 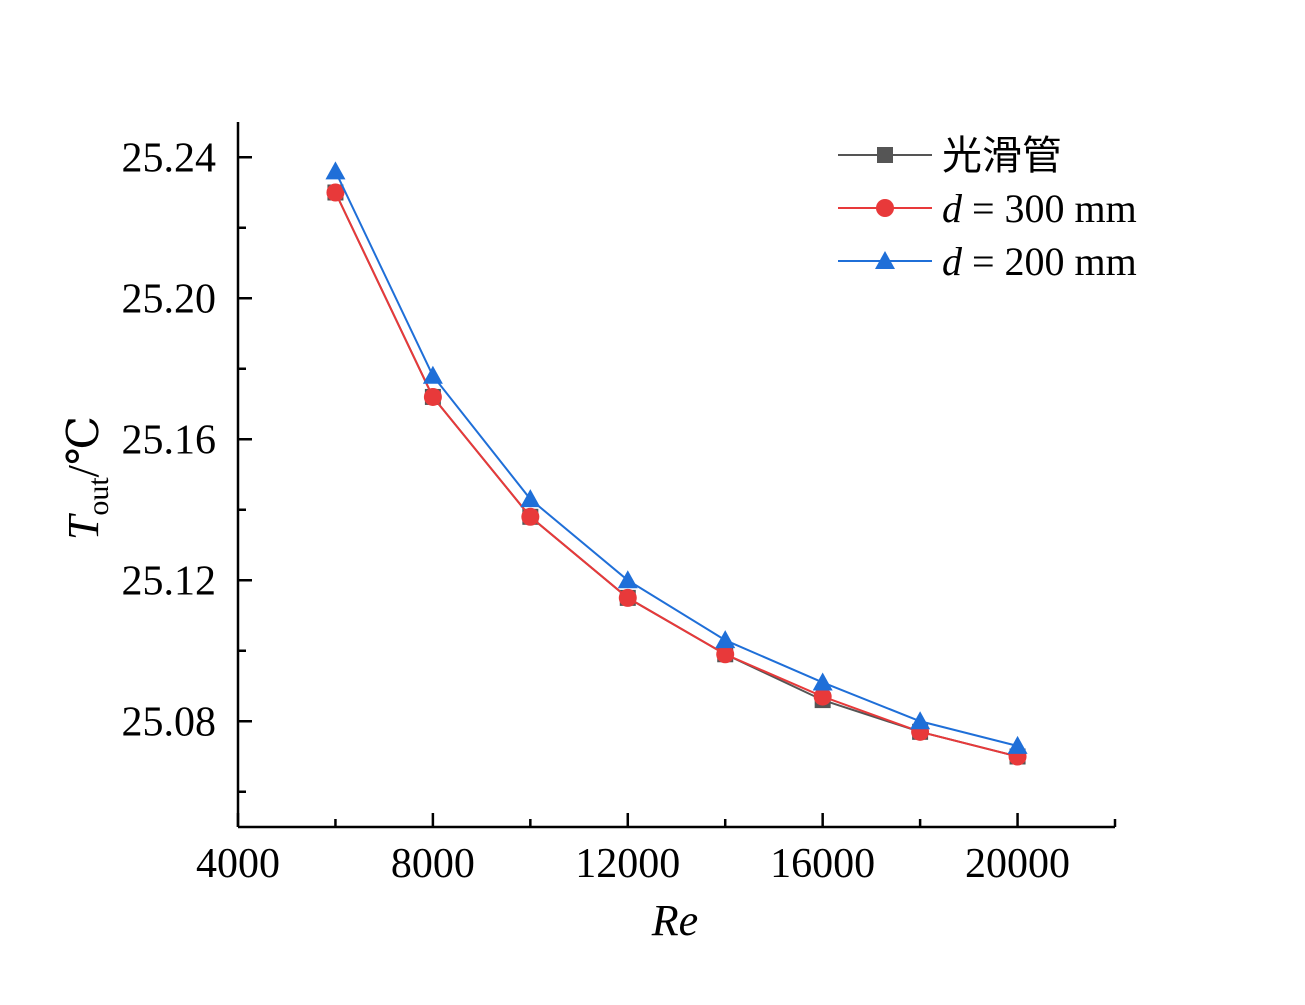 I want to click on legend-label-text: = 200 mm, so click(x=1049, y=261).